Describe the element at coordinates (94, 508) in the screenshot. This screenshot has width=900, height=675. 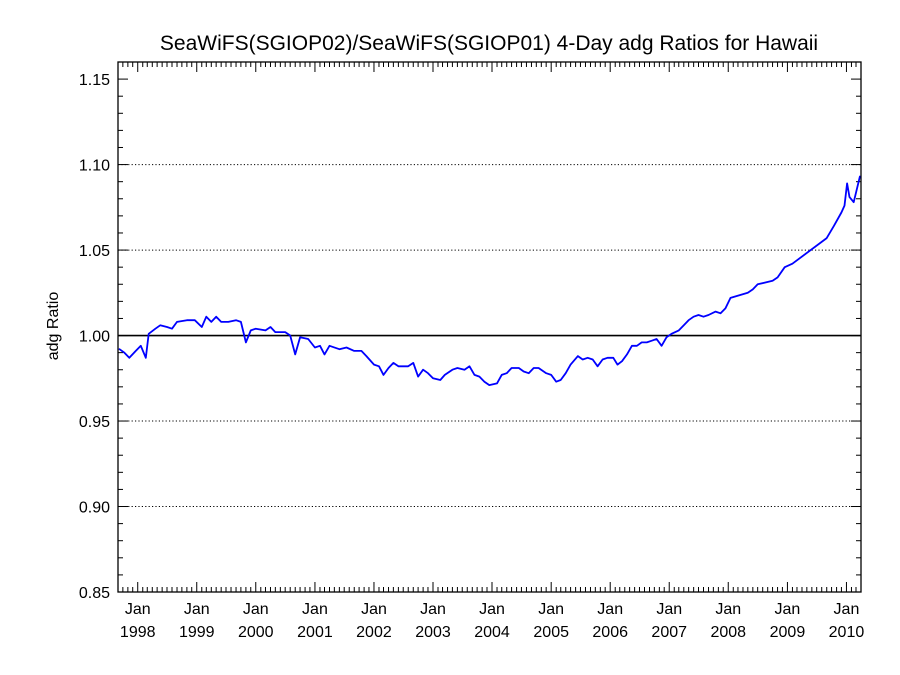
I see `y-tick-label: 0.90` at that location.